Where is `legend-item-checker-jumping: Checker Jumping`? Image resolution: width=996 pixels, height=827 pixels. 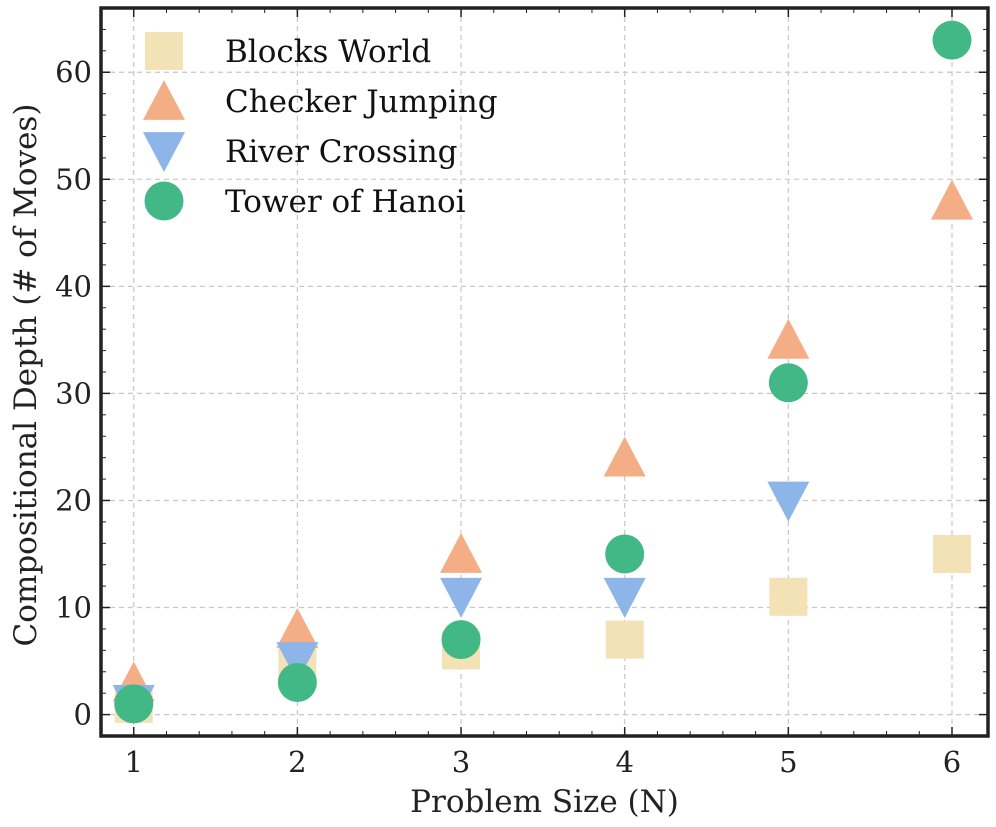 legend-item-checker-jumping: Checker Jumping is located at coordinates (320, 100).